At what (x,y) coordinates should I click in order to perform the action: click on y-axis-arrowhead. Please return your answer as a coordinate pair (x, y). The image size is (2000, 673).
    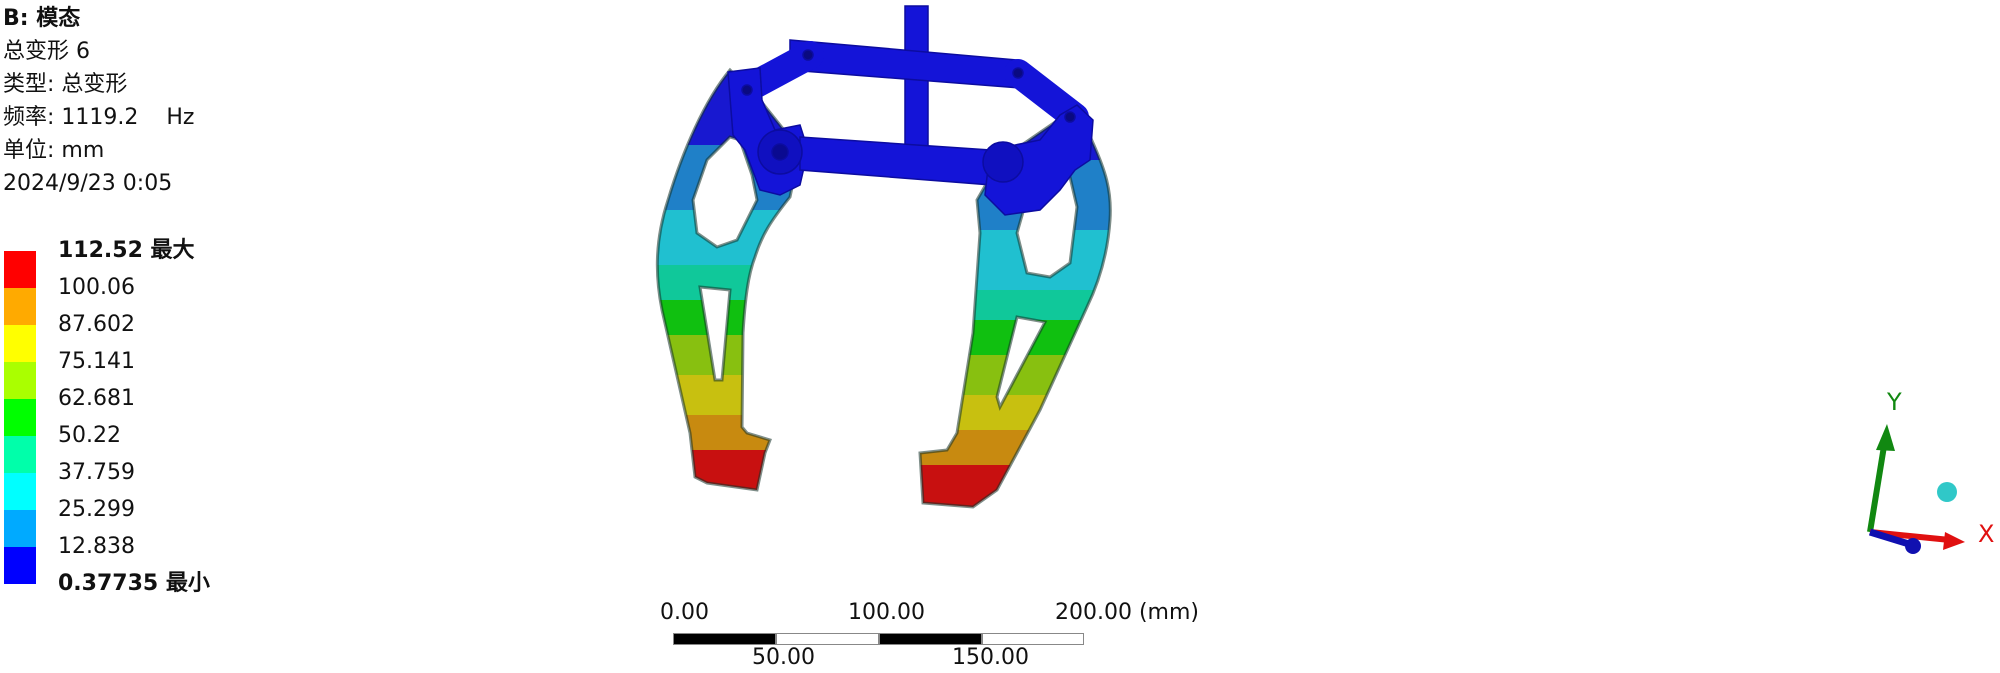
    Looking at the image, I should click on (1885, 437).